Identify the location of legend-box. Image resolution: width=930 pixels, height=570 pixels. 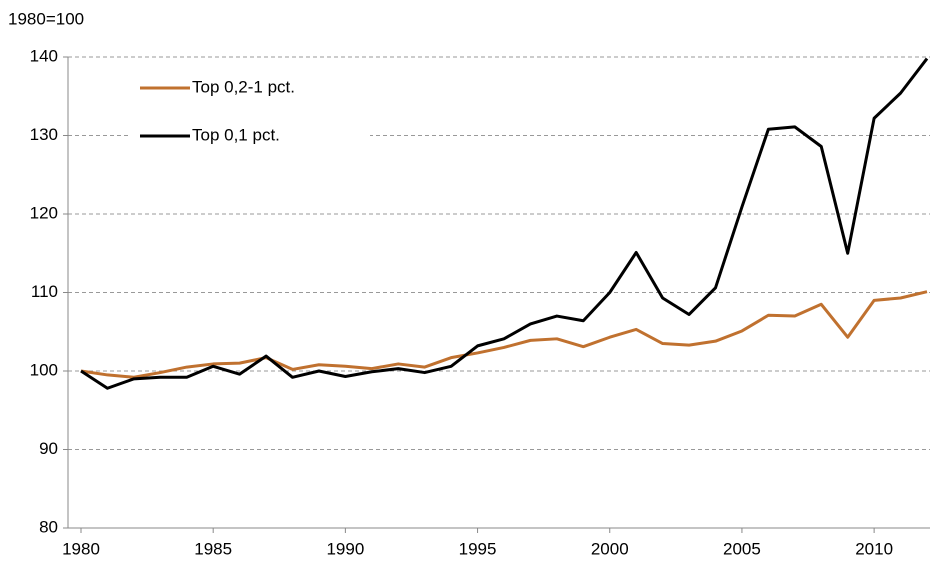
(250, 123).